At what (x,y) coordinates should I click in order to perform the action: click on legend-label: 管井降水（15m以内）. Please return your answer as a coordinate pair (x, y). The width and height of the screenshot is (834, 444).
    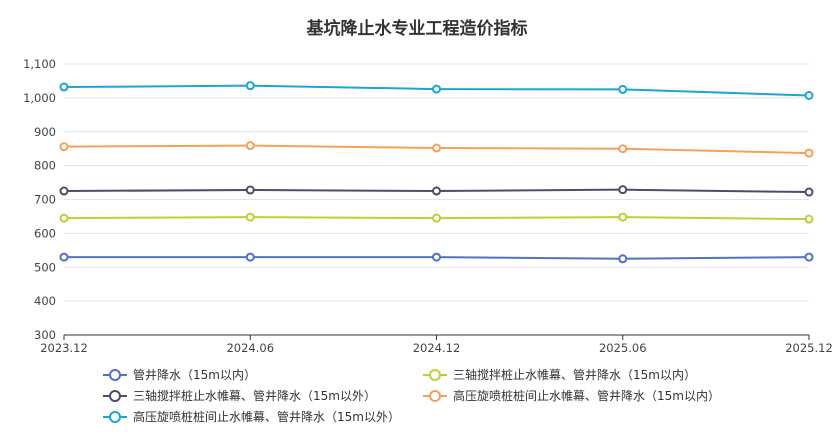
    Looking at the image, I should click on (194, 374).